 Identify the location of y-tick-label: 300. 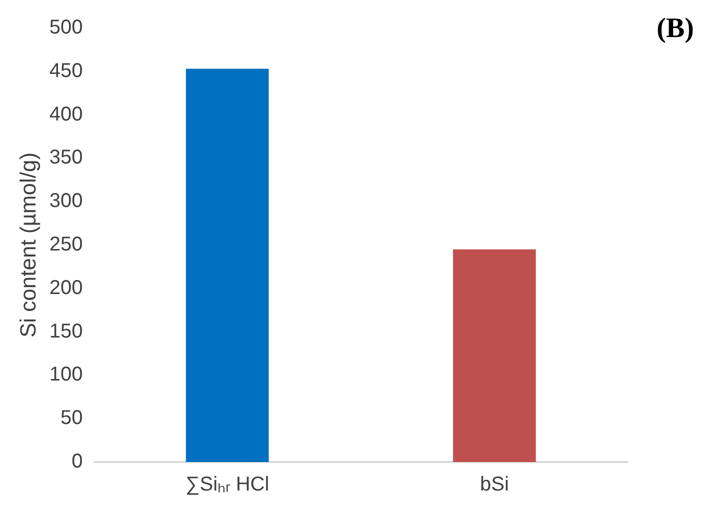
(66, 201).